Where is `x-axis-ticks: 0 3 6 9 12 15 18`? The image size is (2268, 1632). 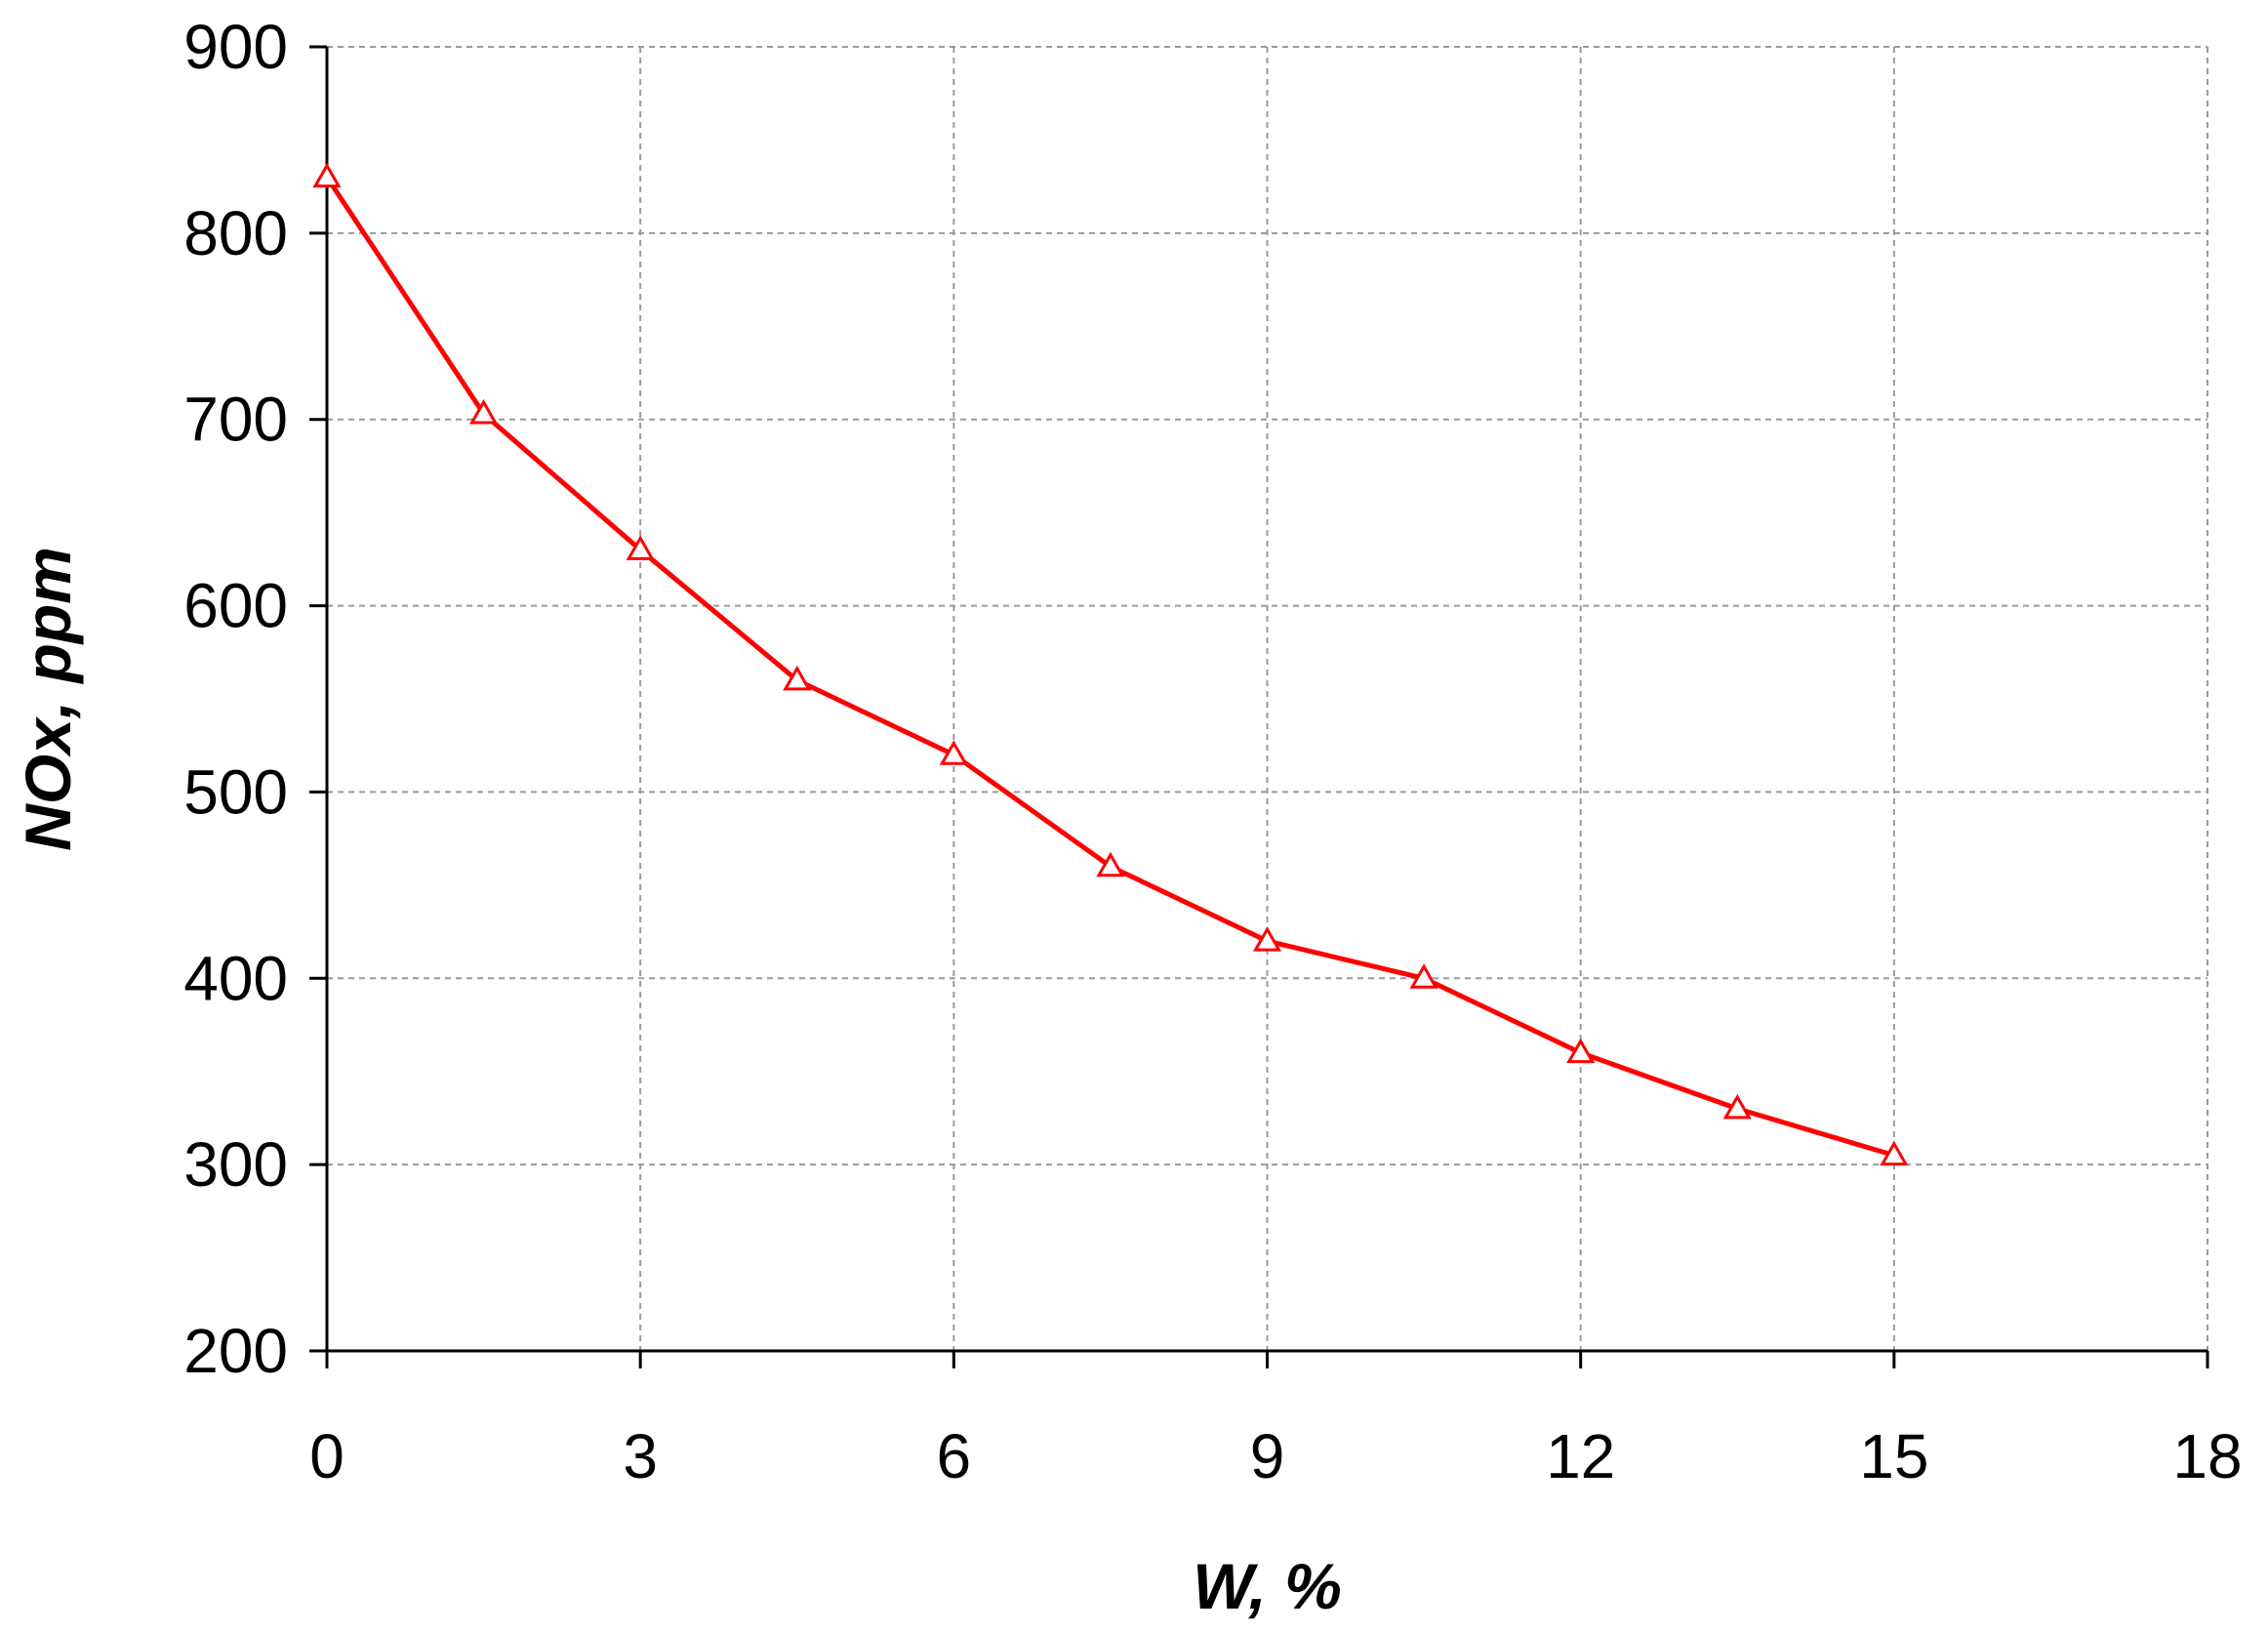 x-axis-ticks: 0 3 6 9 12 15 18 is located at coordinates (1276, 1421).